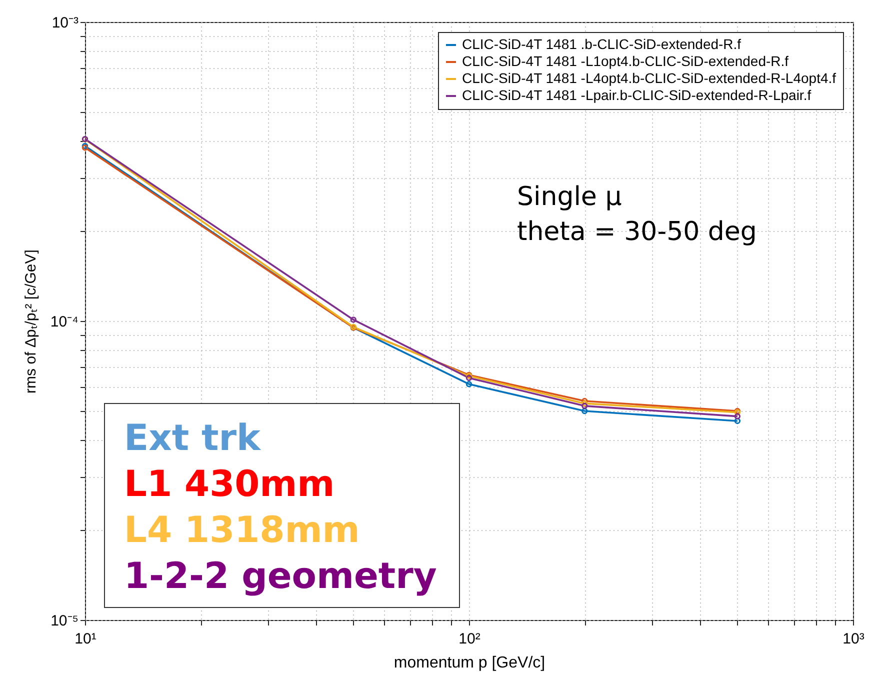 The width and height of the screenshot is (871, 699). I want to click on x-tick-label: 10², so click(469, 639).